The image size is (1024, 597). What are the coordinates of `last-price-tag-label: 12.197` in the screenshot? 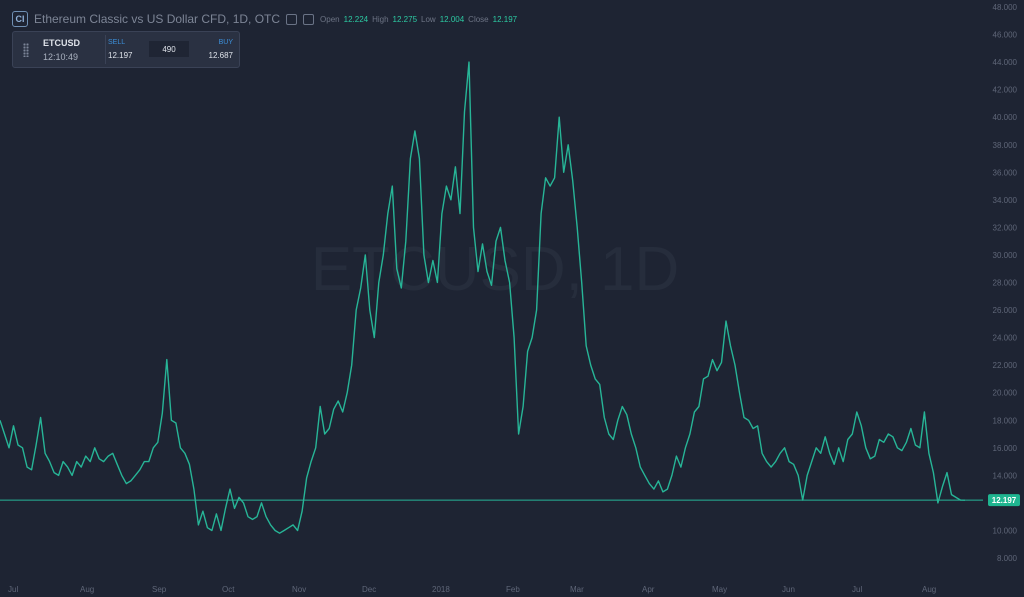 It's located at (1004, 500).